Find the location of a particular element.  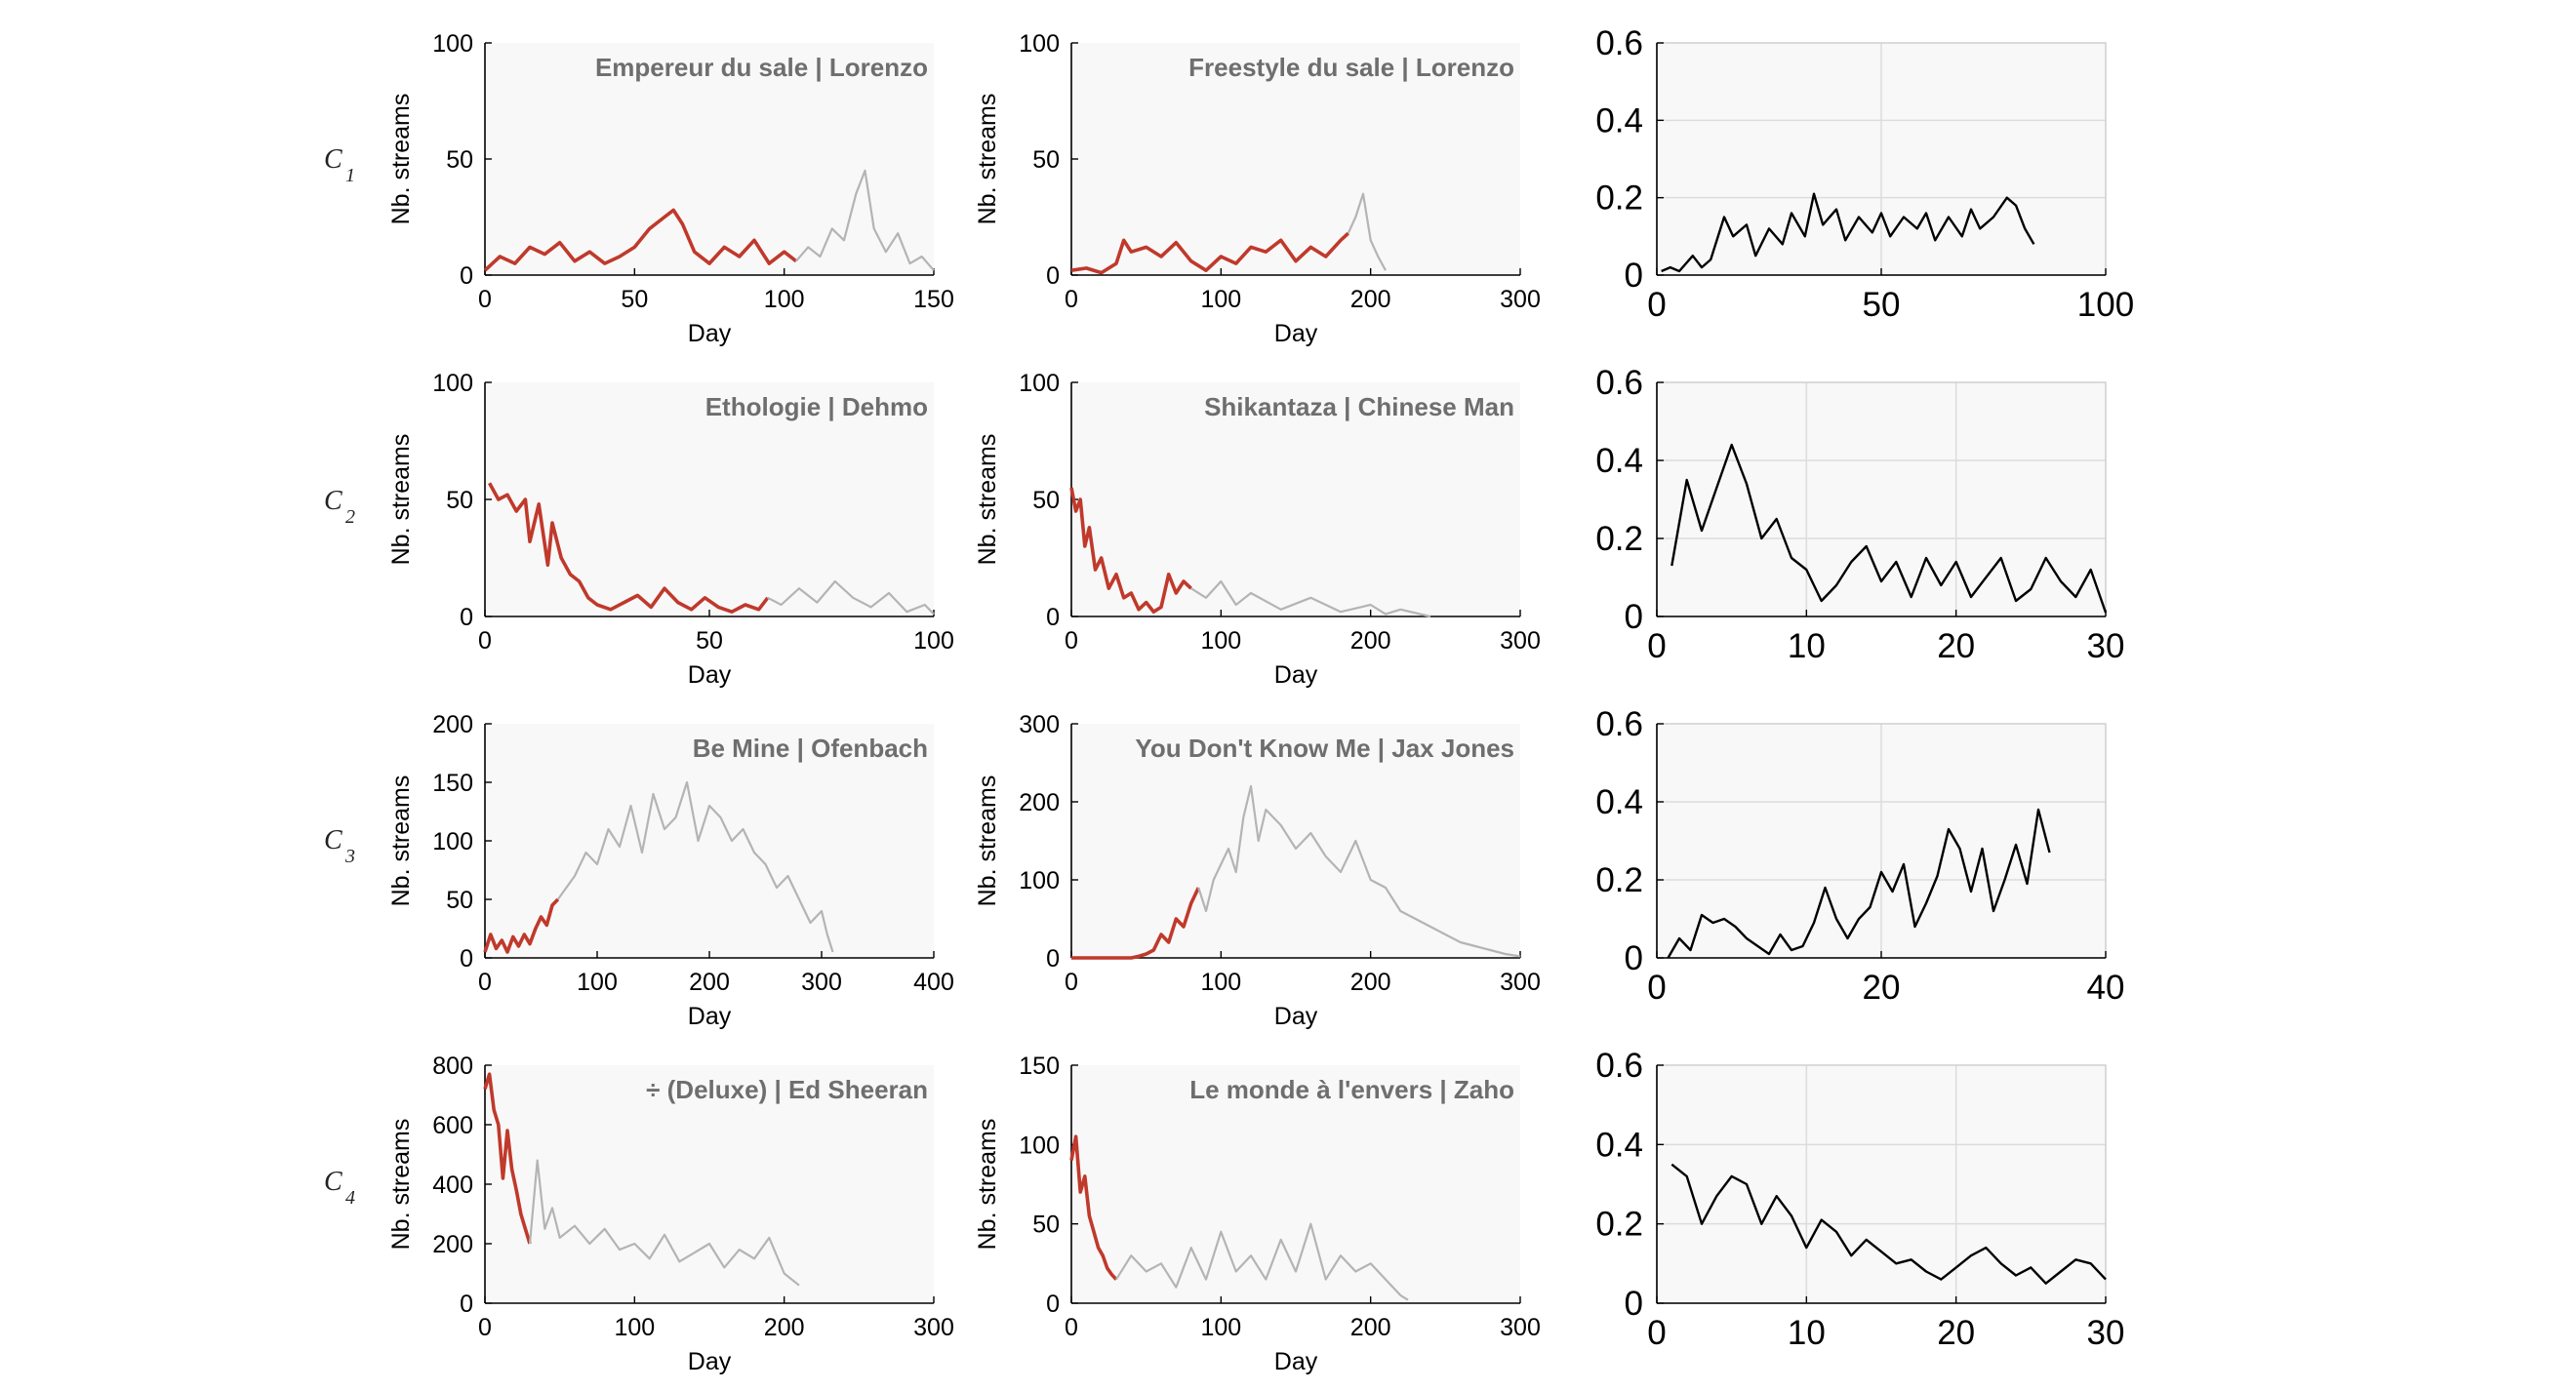

y-tick-label: 300 is located at coordinates (1039, 724).